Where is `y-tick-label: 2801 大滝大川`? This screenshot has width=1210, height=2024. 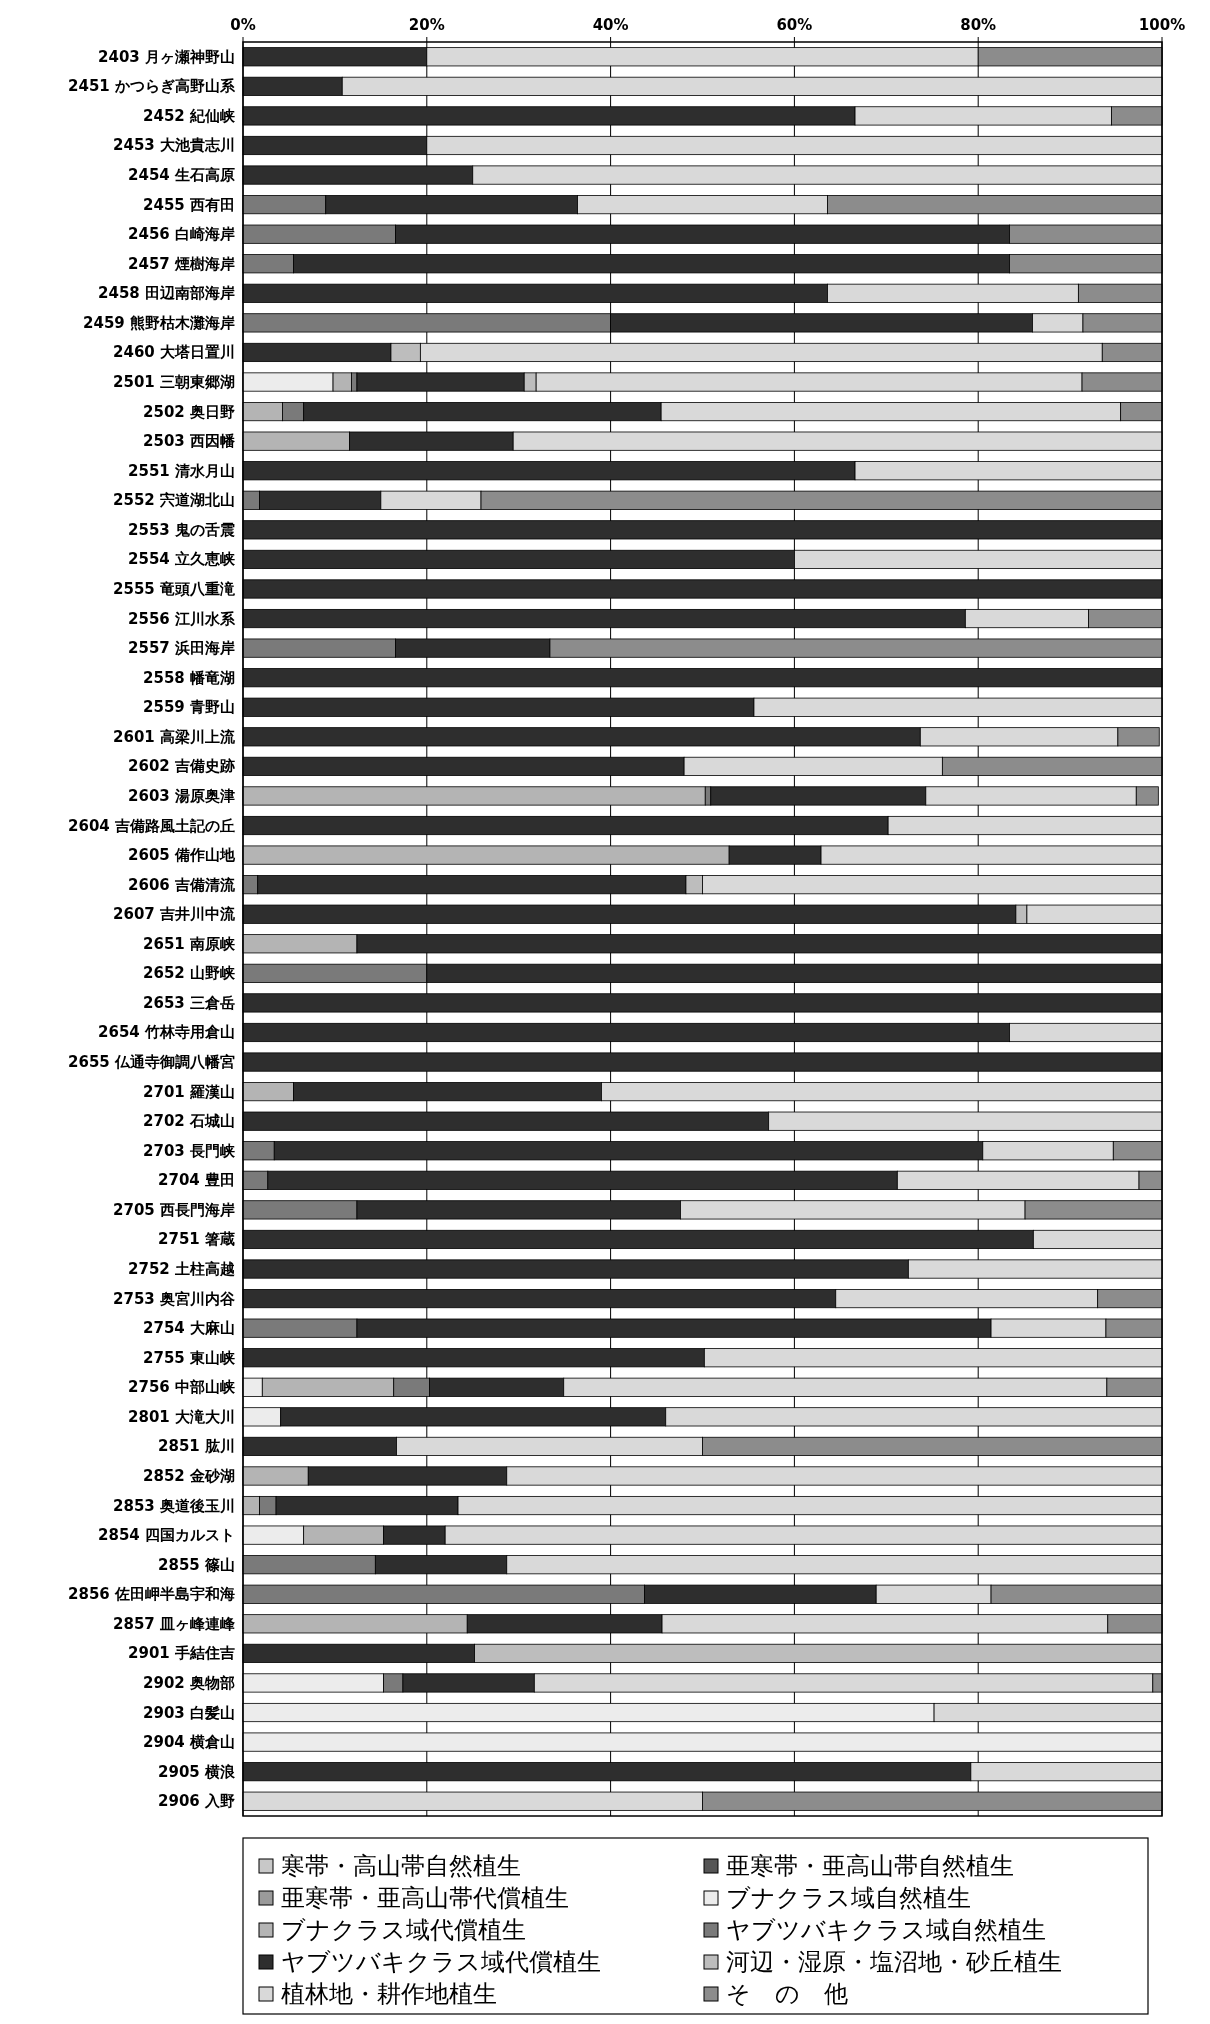 y-tick-label: 2801 大滝大川 is located at coordinates (181, 1416).